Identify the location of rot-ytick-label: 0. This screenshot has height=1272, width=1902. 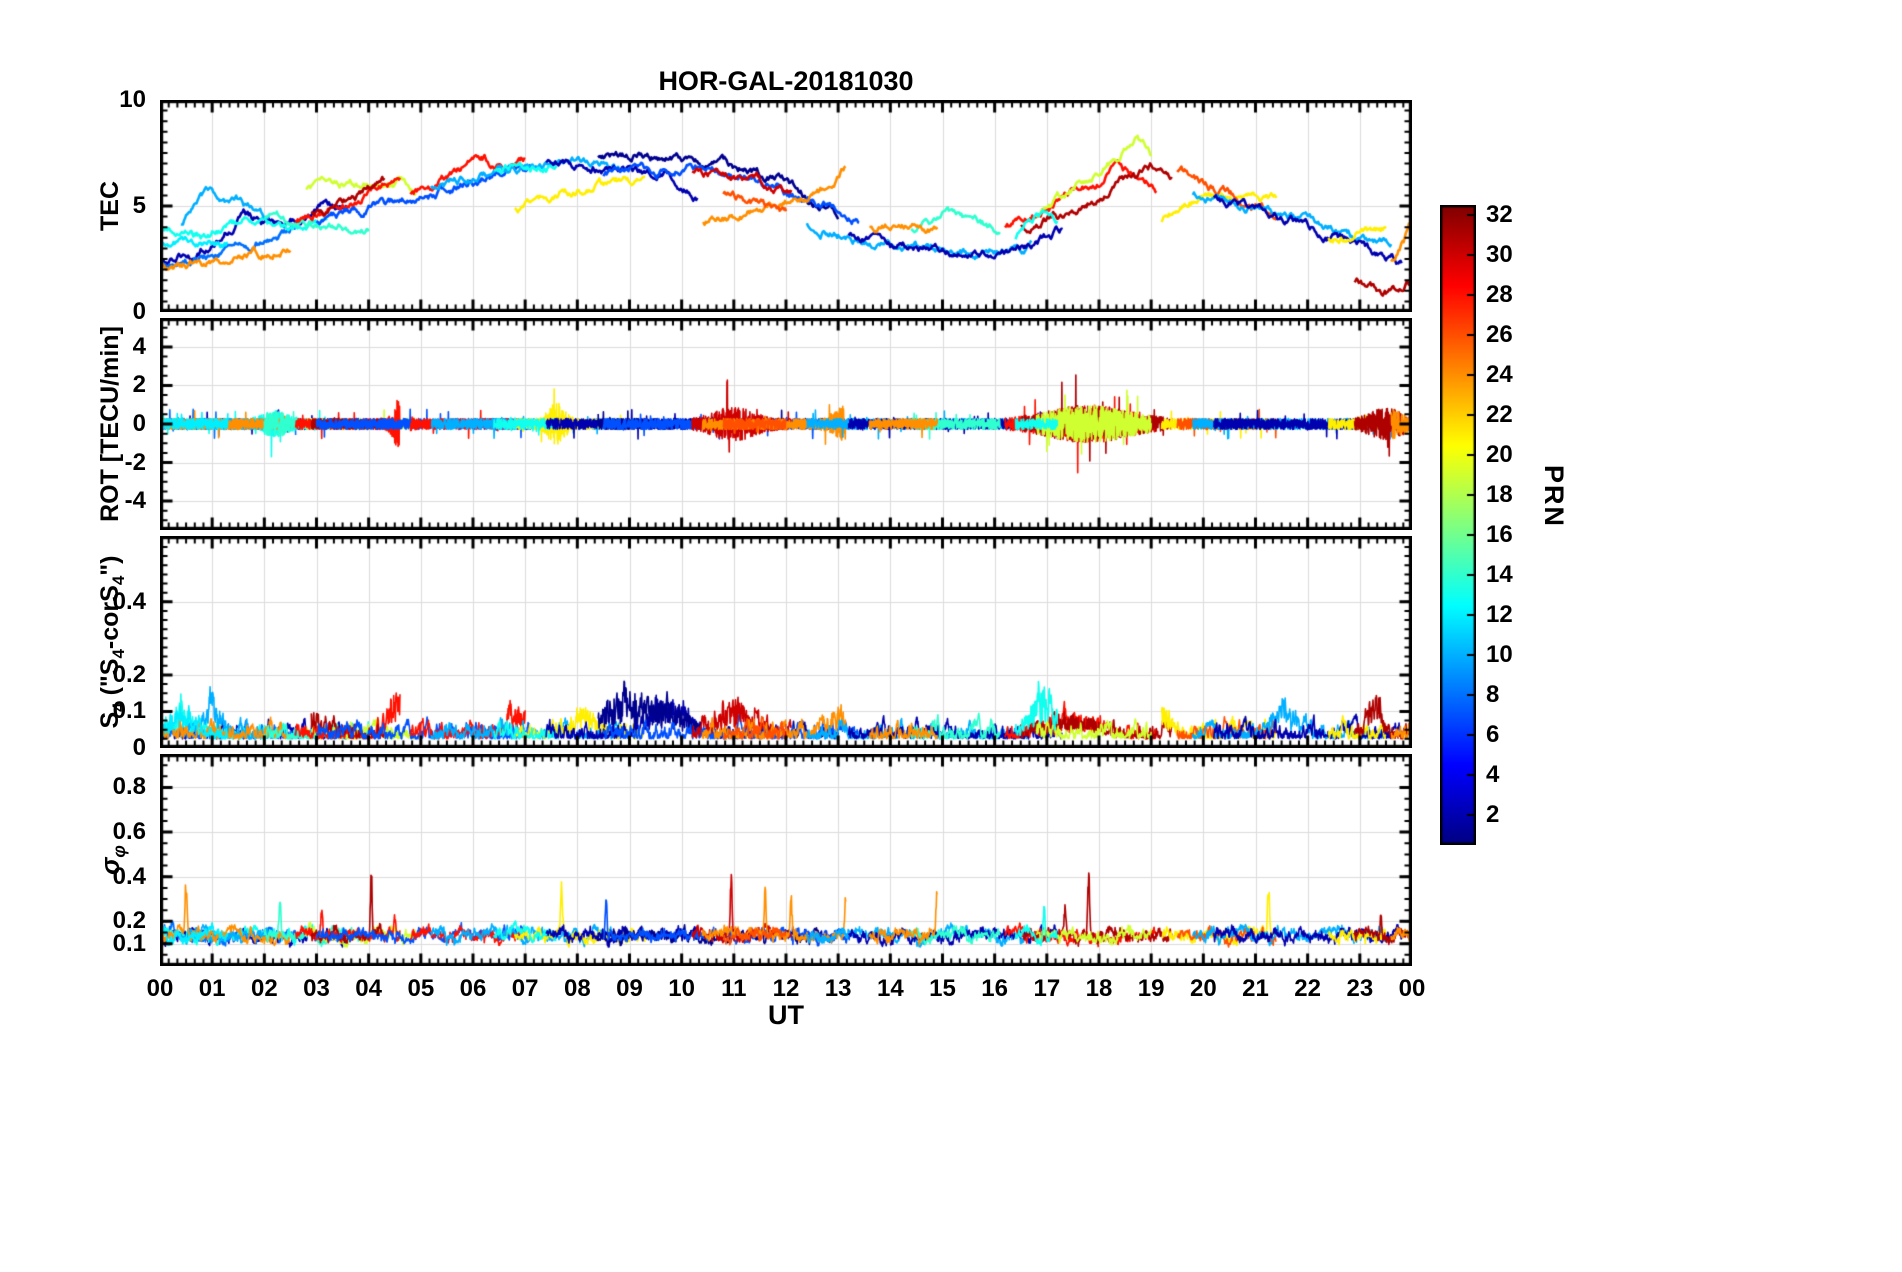
(139, 423).